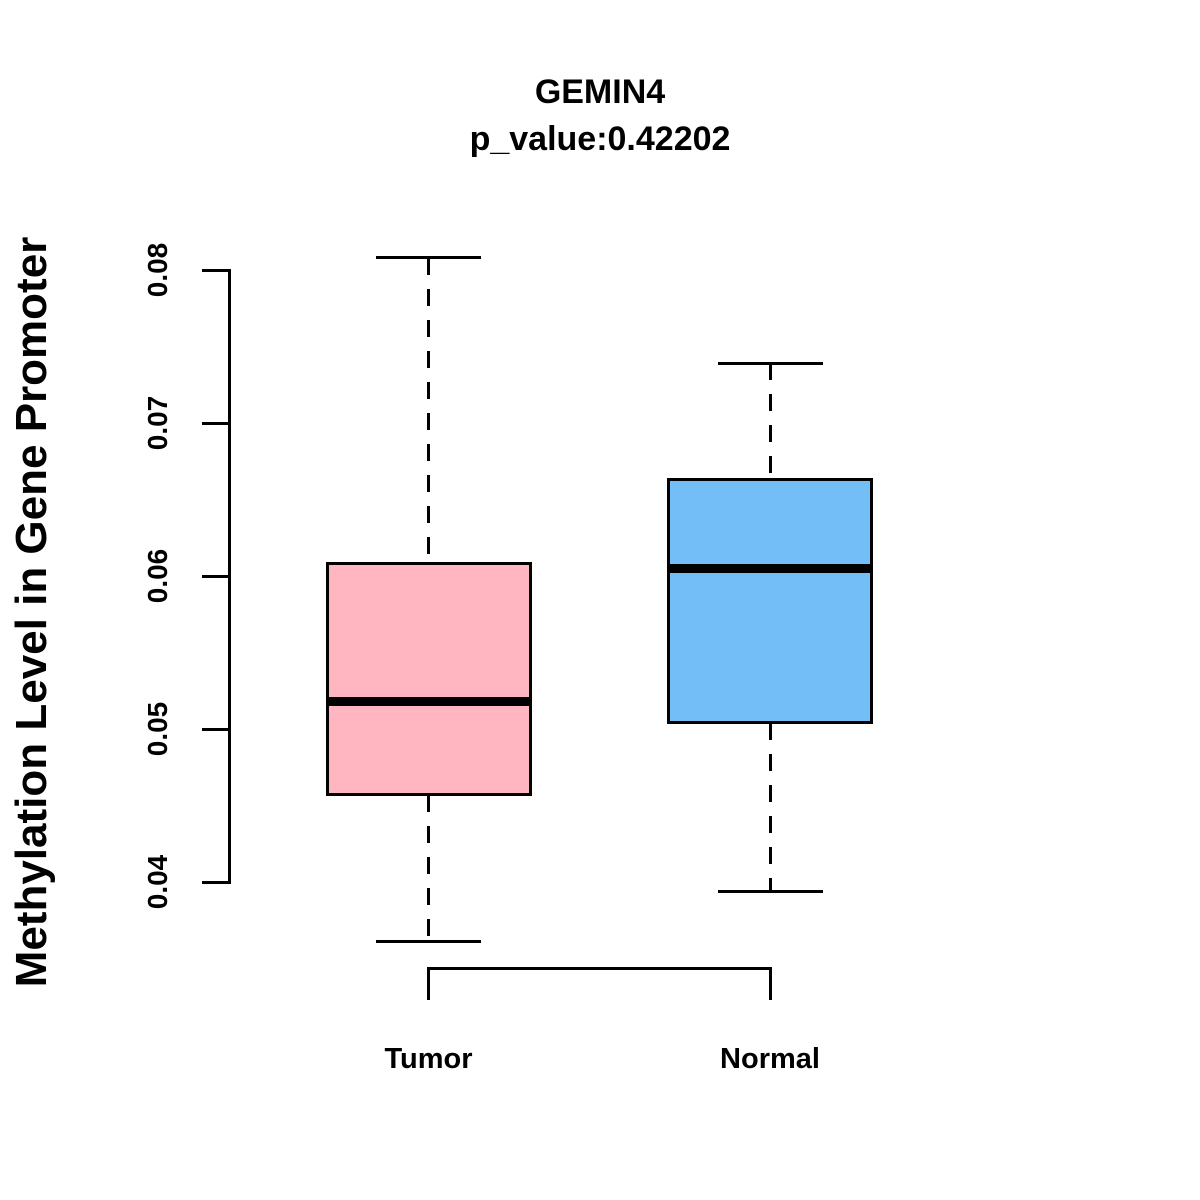 The height and width of the screenshot is (1200, 1200). Describe the element at coordinates (157, 882) in the screenshot. I see `y-tick-label: 0.04` at that location.